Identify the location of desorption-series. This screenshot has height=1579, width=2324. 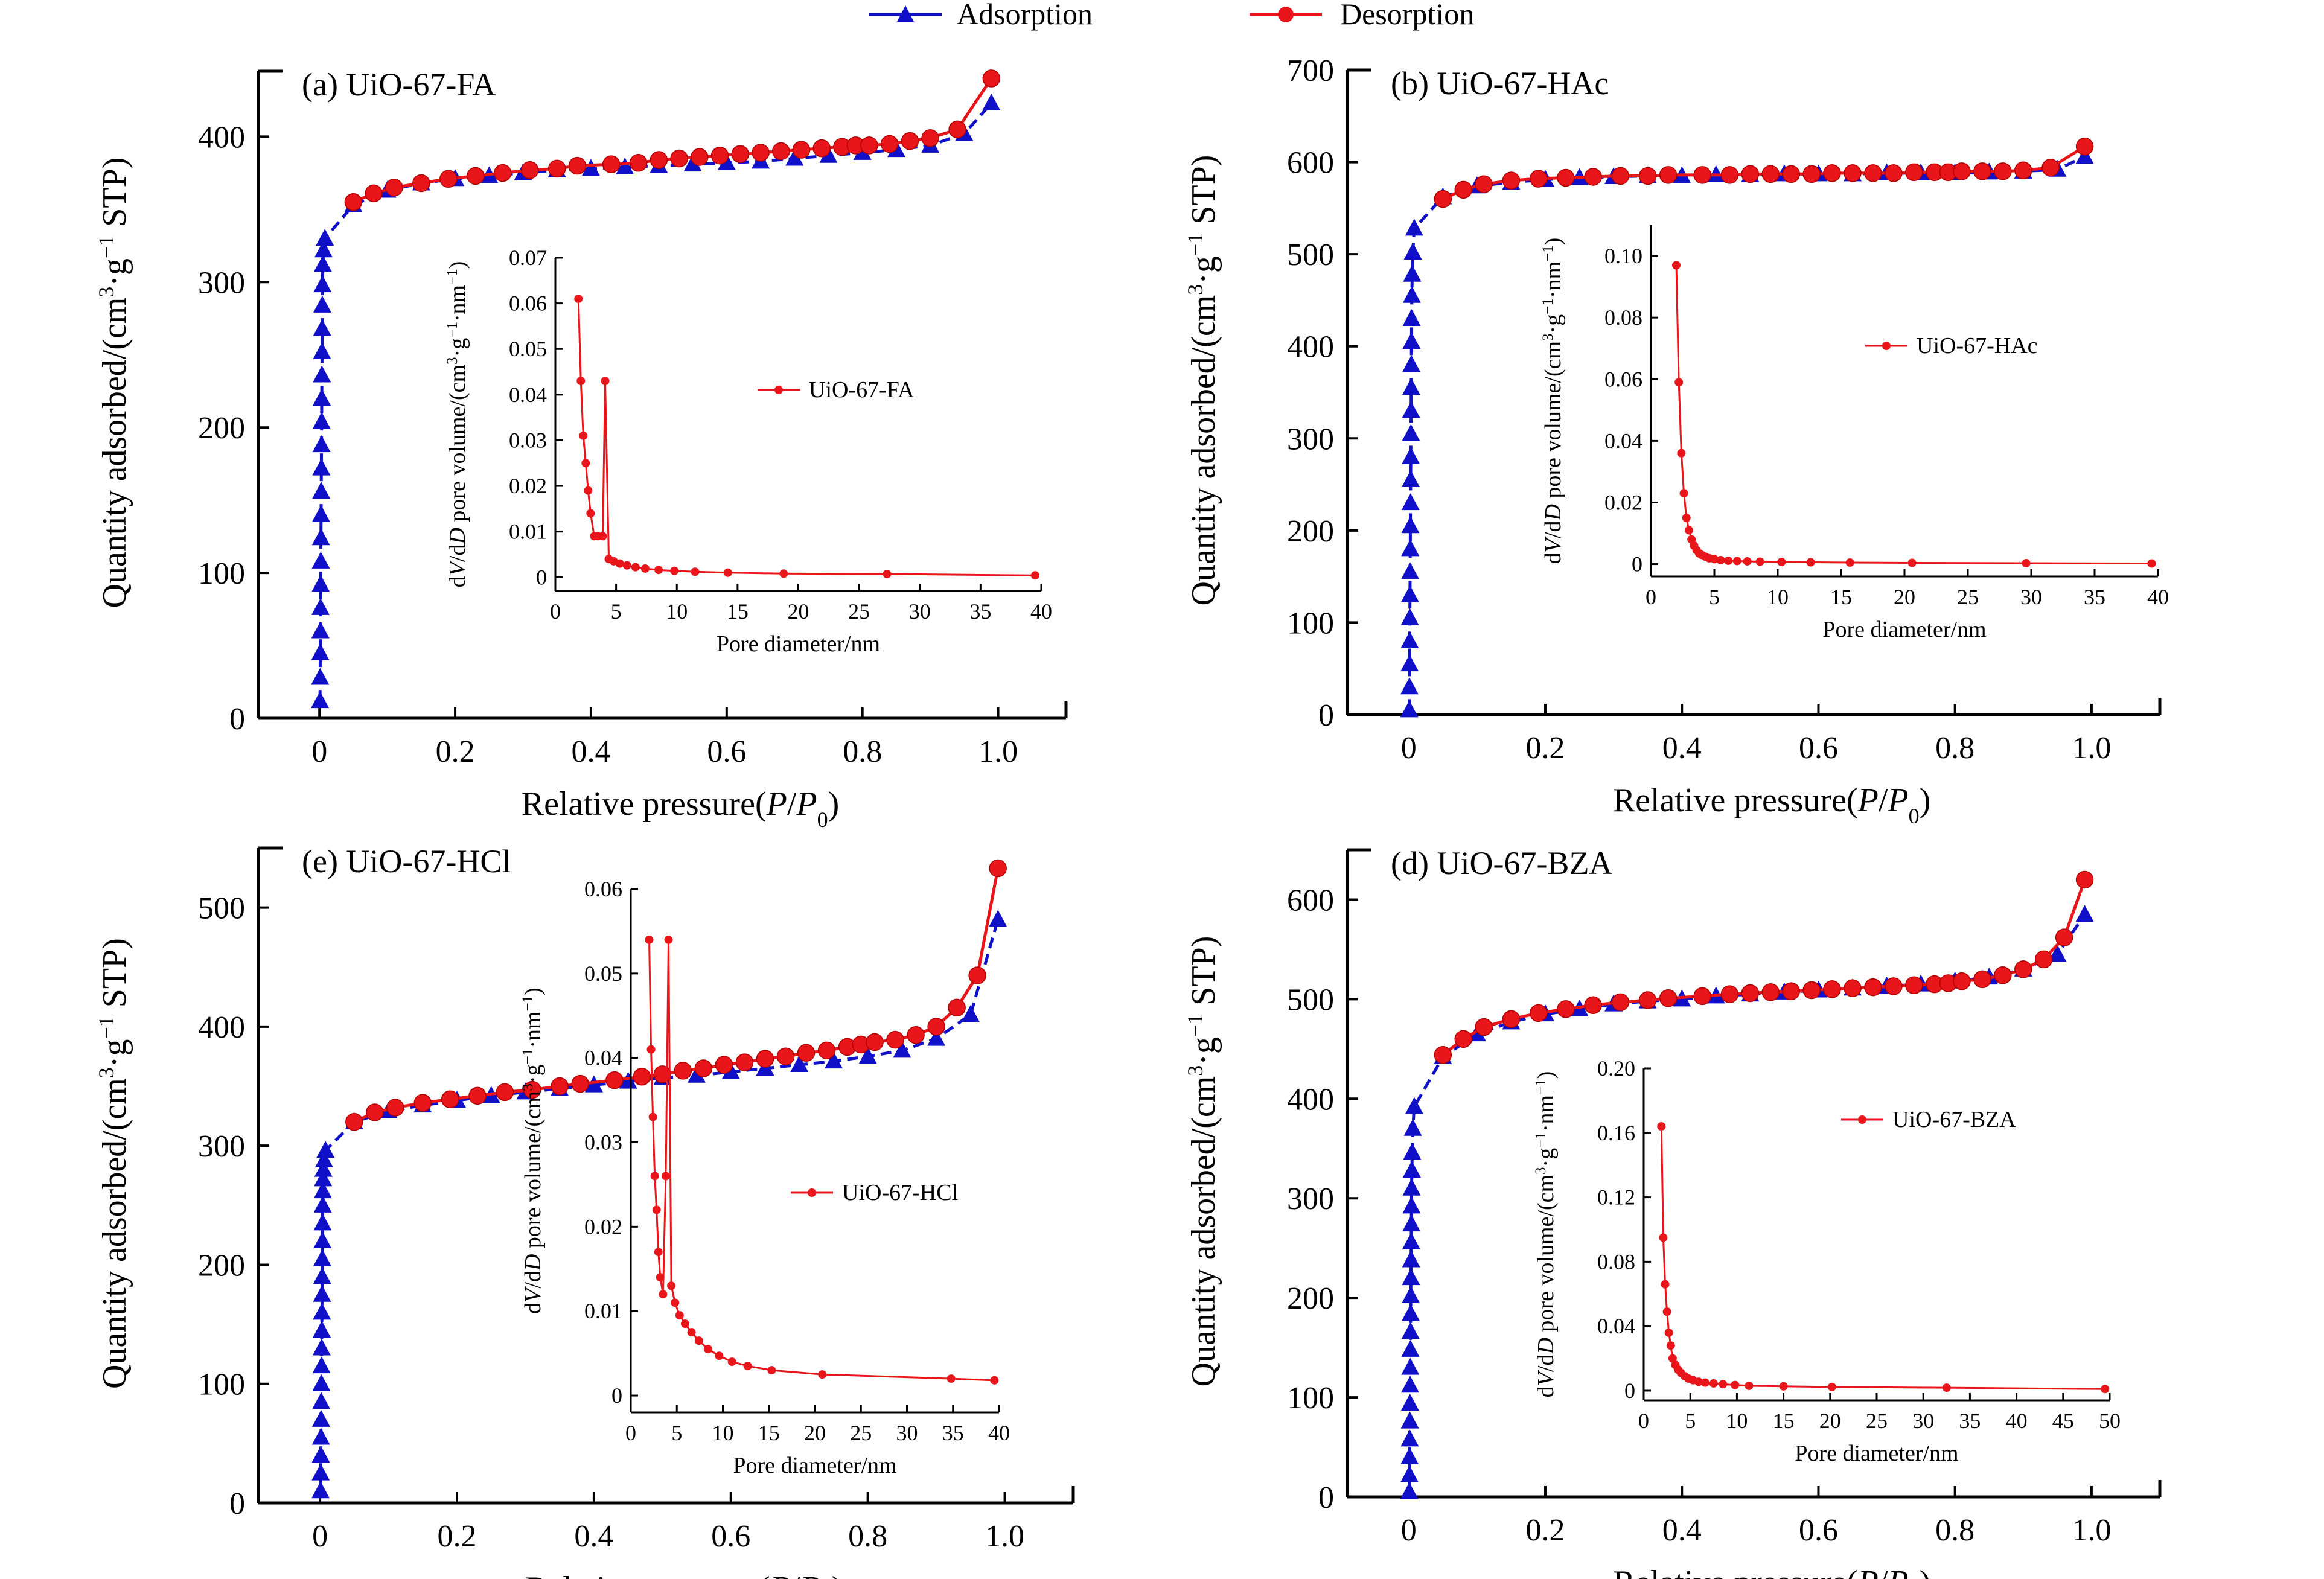
(1764, 172).